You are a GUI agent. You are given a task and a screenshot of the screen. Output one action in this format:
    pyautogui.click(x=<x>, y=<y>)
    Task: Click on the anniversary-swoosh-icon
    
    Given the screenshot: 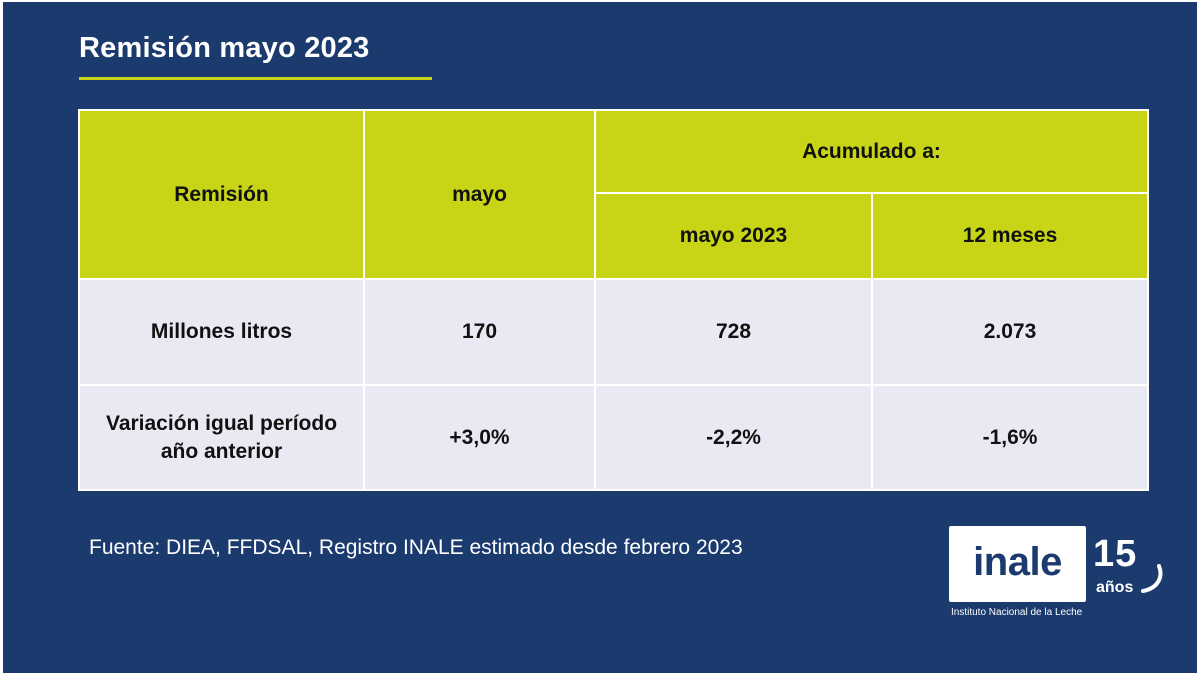 What is the action you would take?
    pyautogui.click(x=1152, y=578)
    